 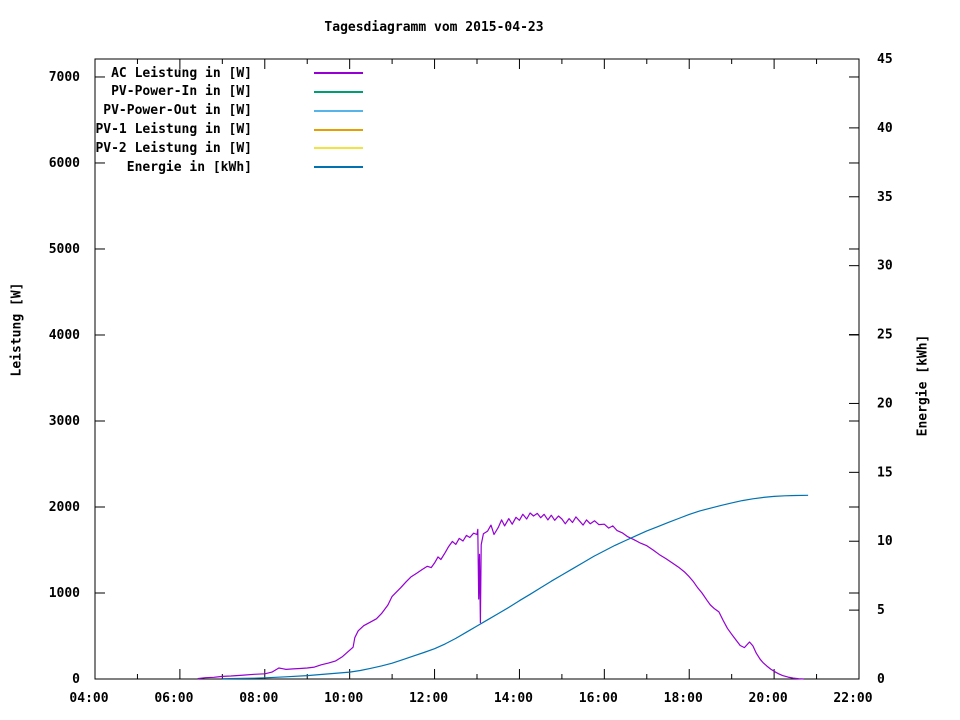 What do you see at coordinates (64, 77) in the screenshot?
I see `y-left-tick-label: 7000` at bounding box center [64, 77].